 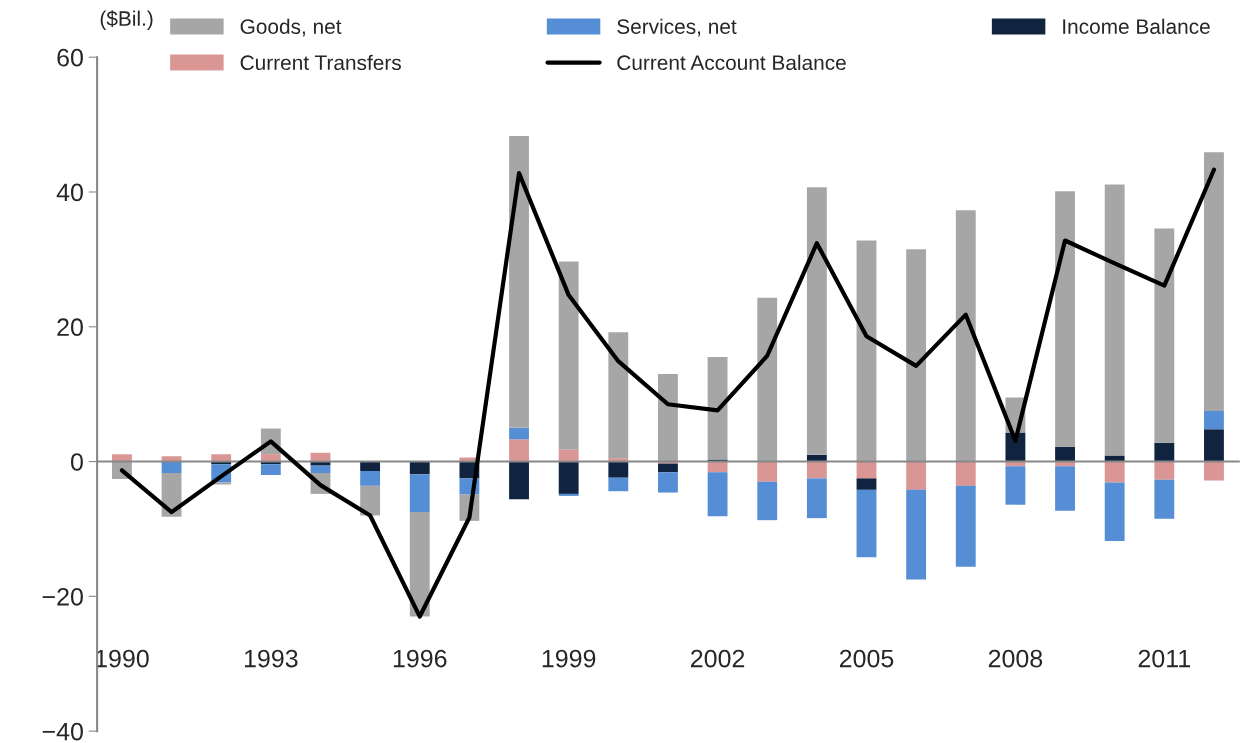 What do you see at coordinates (569, 658) in the screenshot?
I see `x-tick-label: 1999` at bounding box center [569, 658].